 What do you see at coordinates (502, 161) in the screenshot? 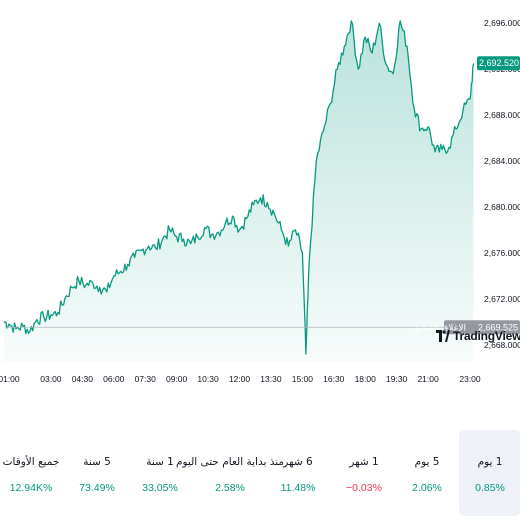
I see `y-tick-label: 2,684.000` at bounding box center [502, 161].